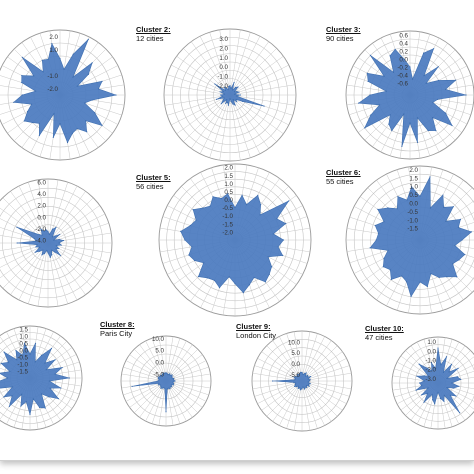  Describe the element at coordinates (403, 44) in the screenshot. I see `r-tick-label: 0.4` at that location.